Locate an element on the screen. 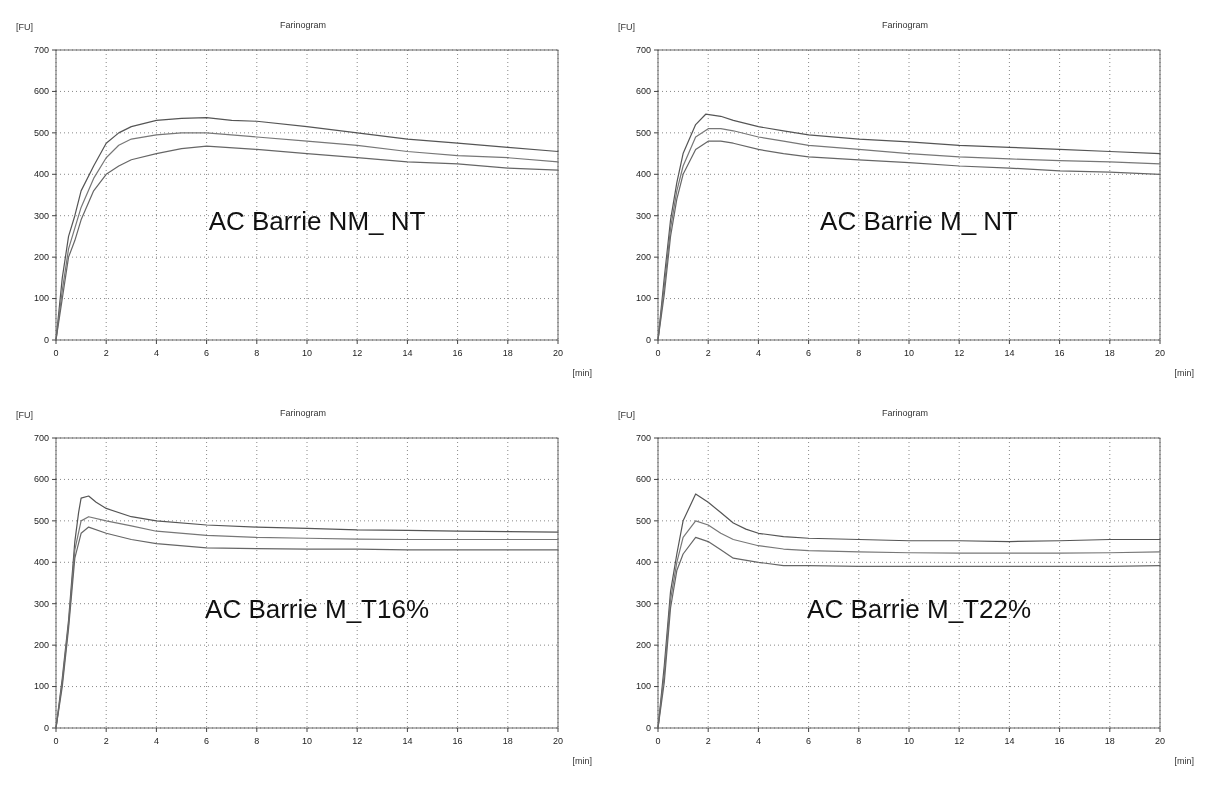 The height and width of the screenshot is (787, 1210). annotation: AC Barrie M_ NT is located at coordinates (919, 220).